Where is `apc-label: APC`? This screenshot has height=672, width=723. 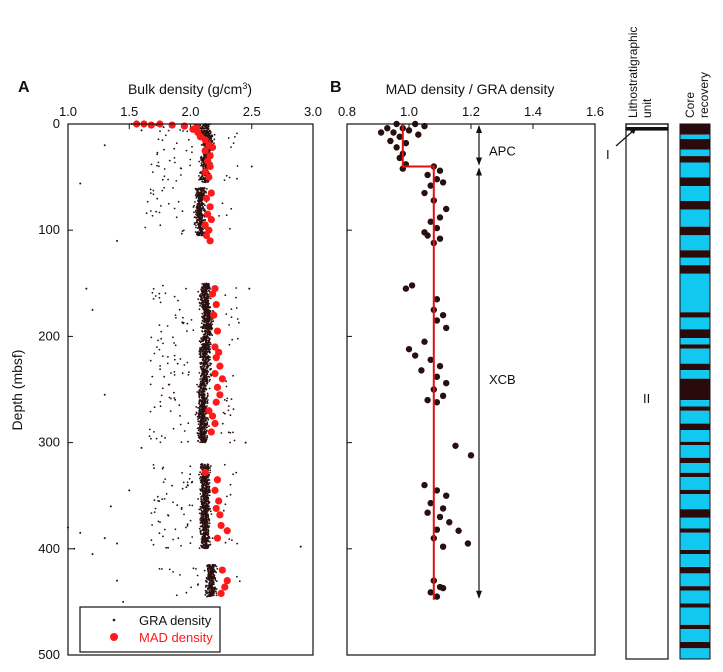 apc-label: APC is located at coordinates (502, 151).